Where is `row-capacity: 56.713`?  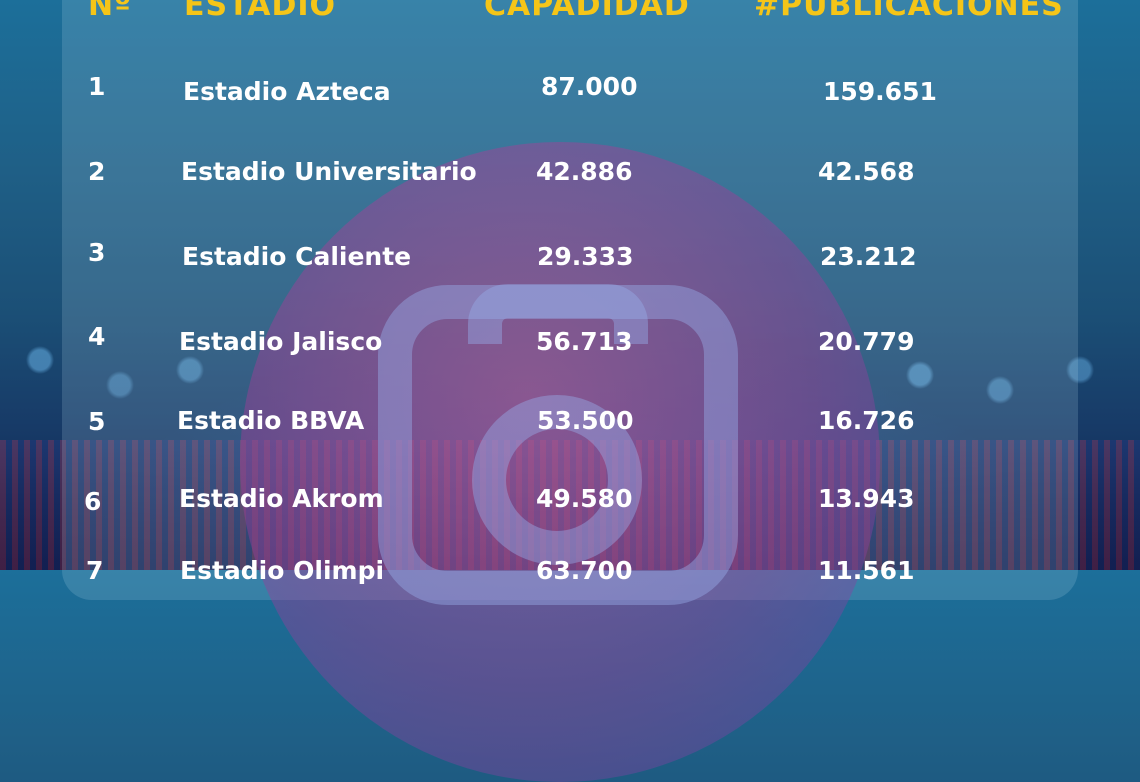 row-capacity: 56.713 is located at coordinates (584, 341).